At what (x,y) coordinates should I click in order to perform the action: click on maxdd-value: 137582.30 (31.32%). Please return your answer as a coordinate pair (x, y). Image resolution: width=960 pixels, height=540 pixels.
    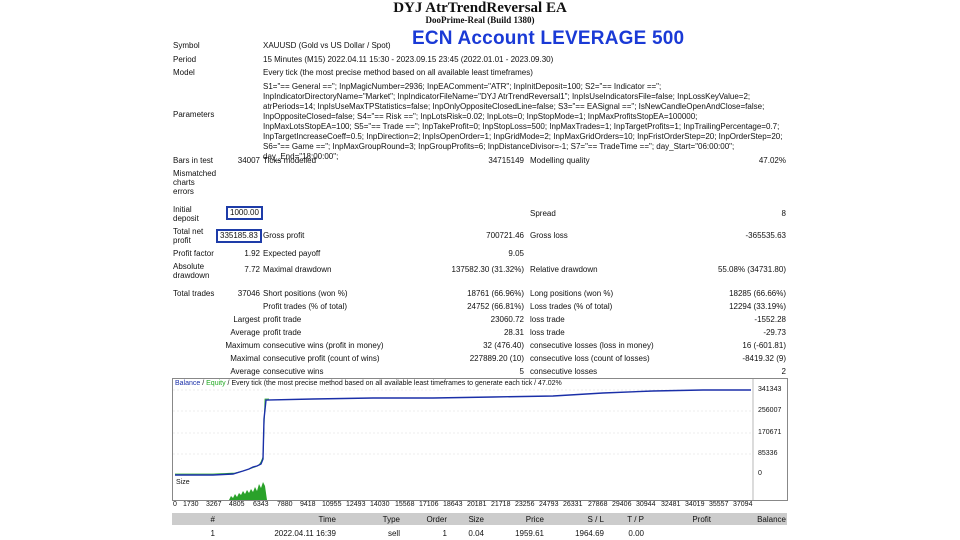
    Looking at the image, I should click on (488, 269).